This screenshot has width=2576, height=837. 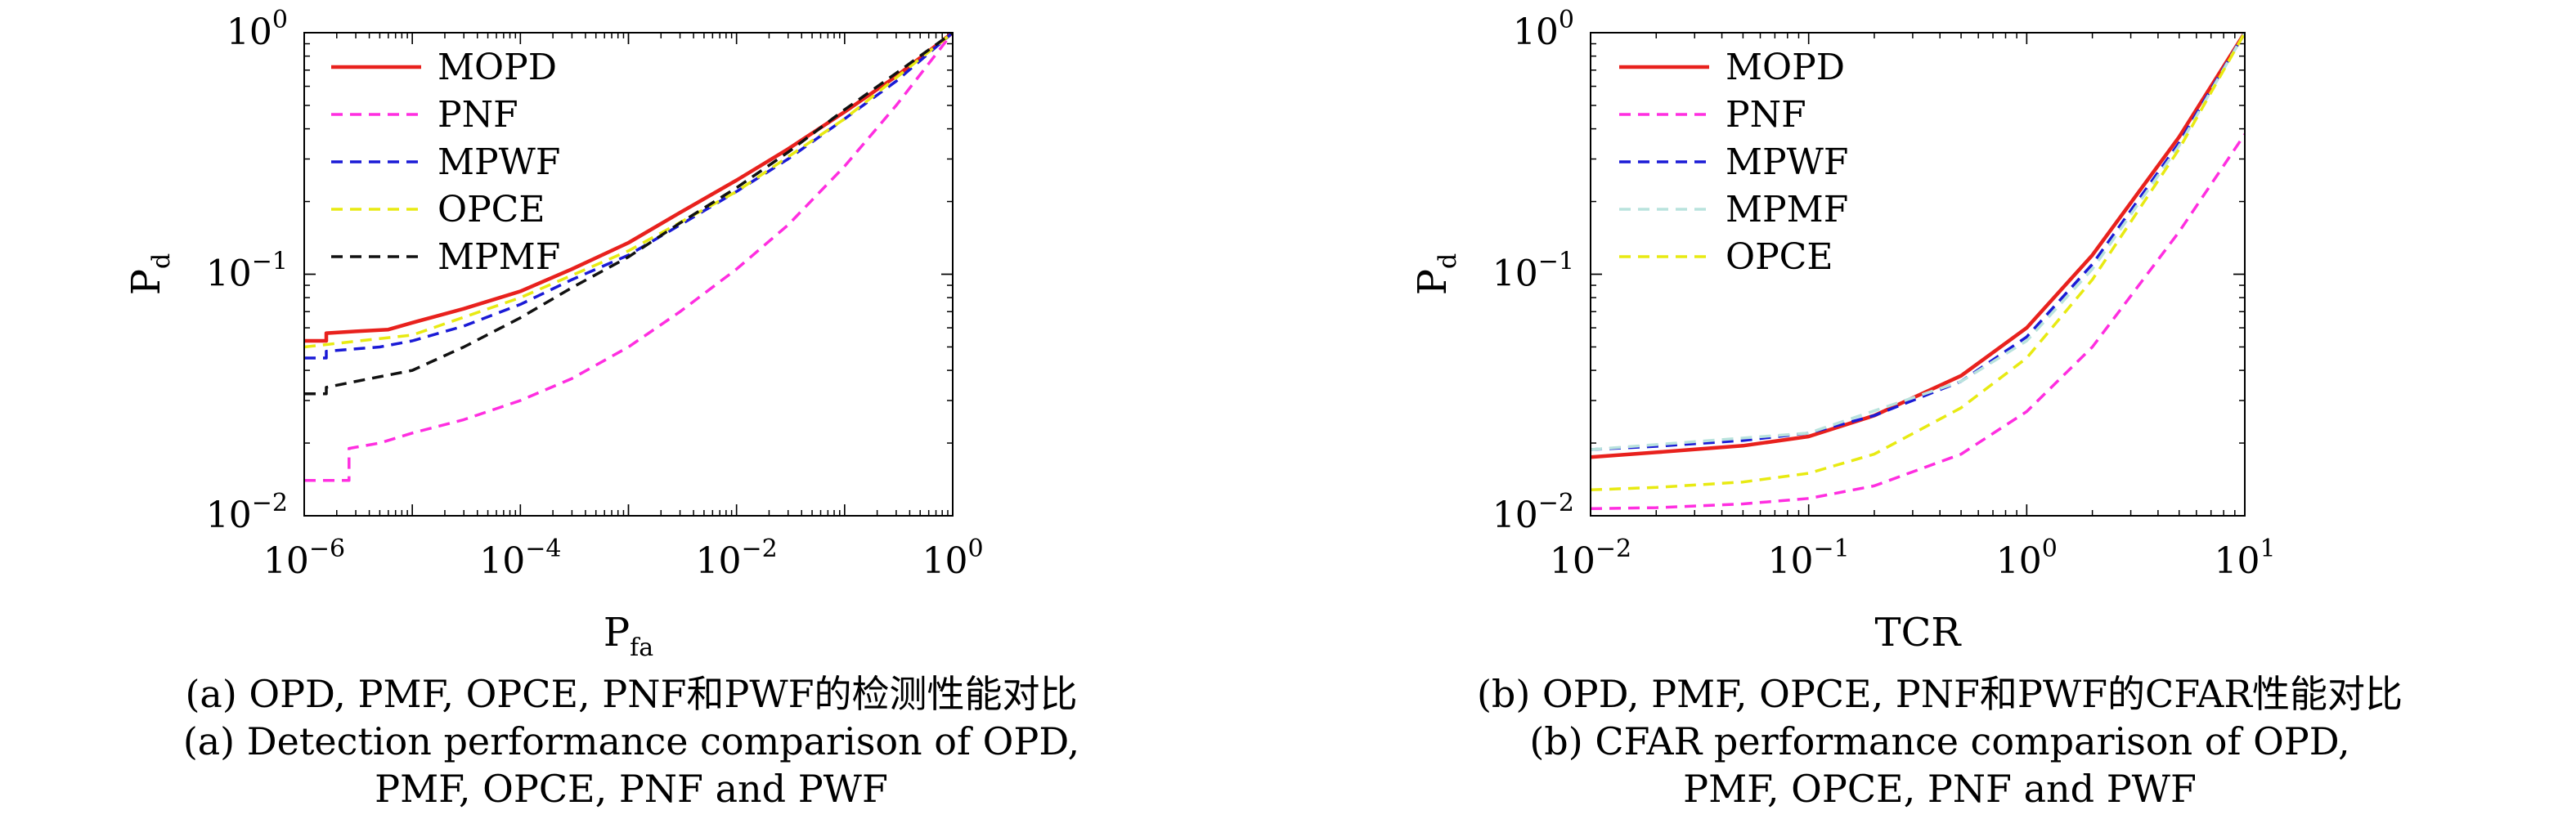 What do you see at coordinates (1940, 789) in the screenshot?
I see `caption-b-english-line2: PMF, OPCE, PNF and PWF` at bounding box center [1940, 789].